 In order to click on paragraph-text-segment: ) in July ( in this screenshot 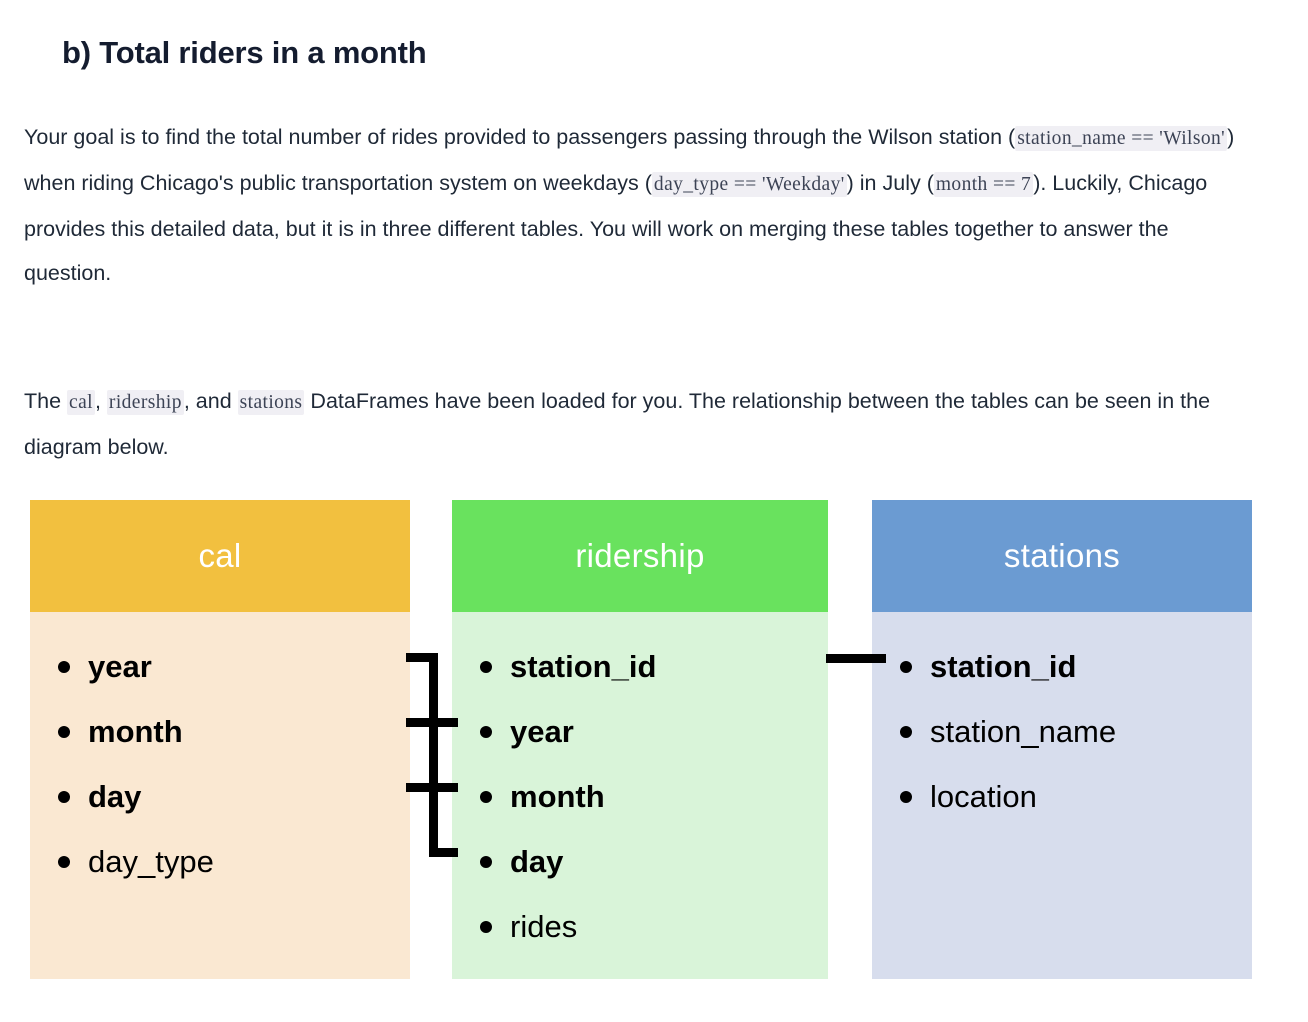, I will do `click(890, 182)`.